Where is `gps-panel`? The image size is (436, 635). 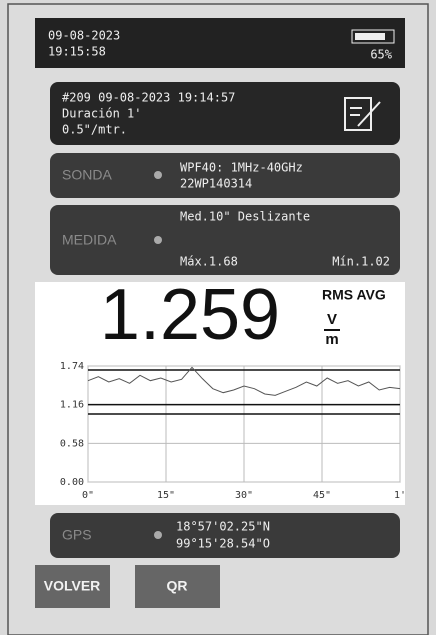 gps-panel is located at coordinates (225, 535).